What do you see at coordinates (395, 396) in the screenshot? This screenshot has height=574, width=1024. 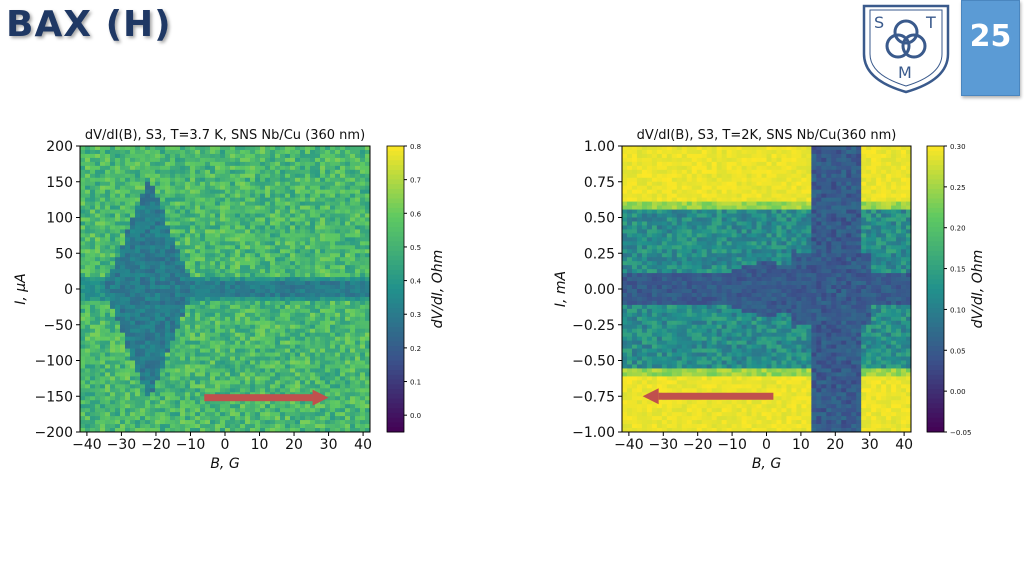 I see `colorbar-segment` at bounding box center [395, 396].